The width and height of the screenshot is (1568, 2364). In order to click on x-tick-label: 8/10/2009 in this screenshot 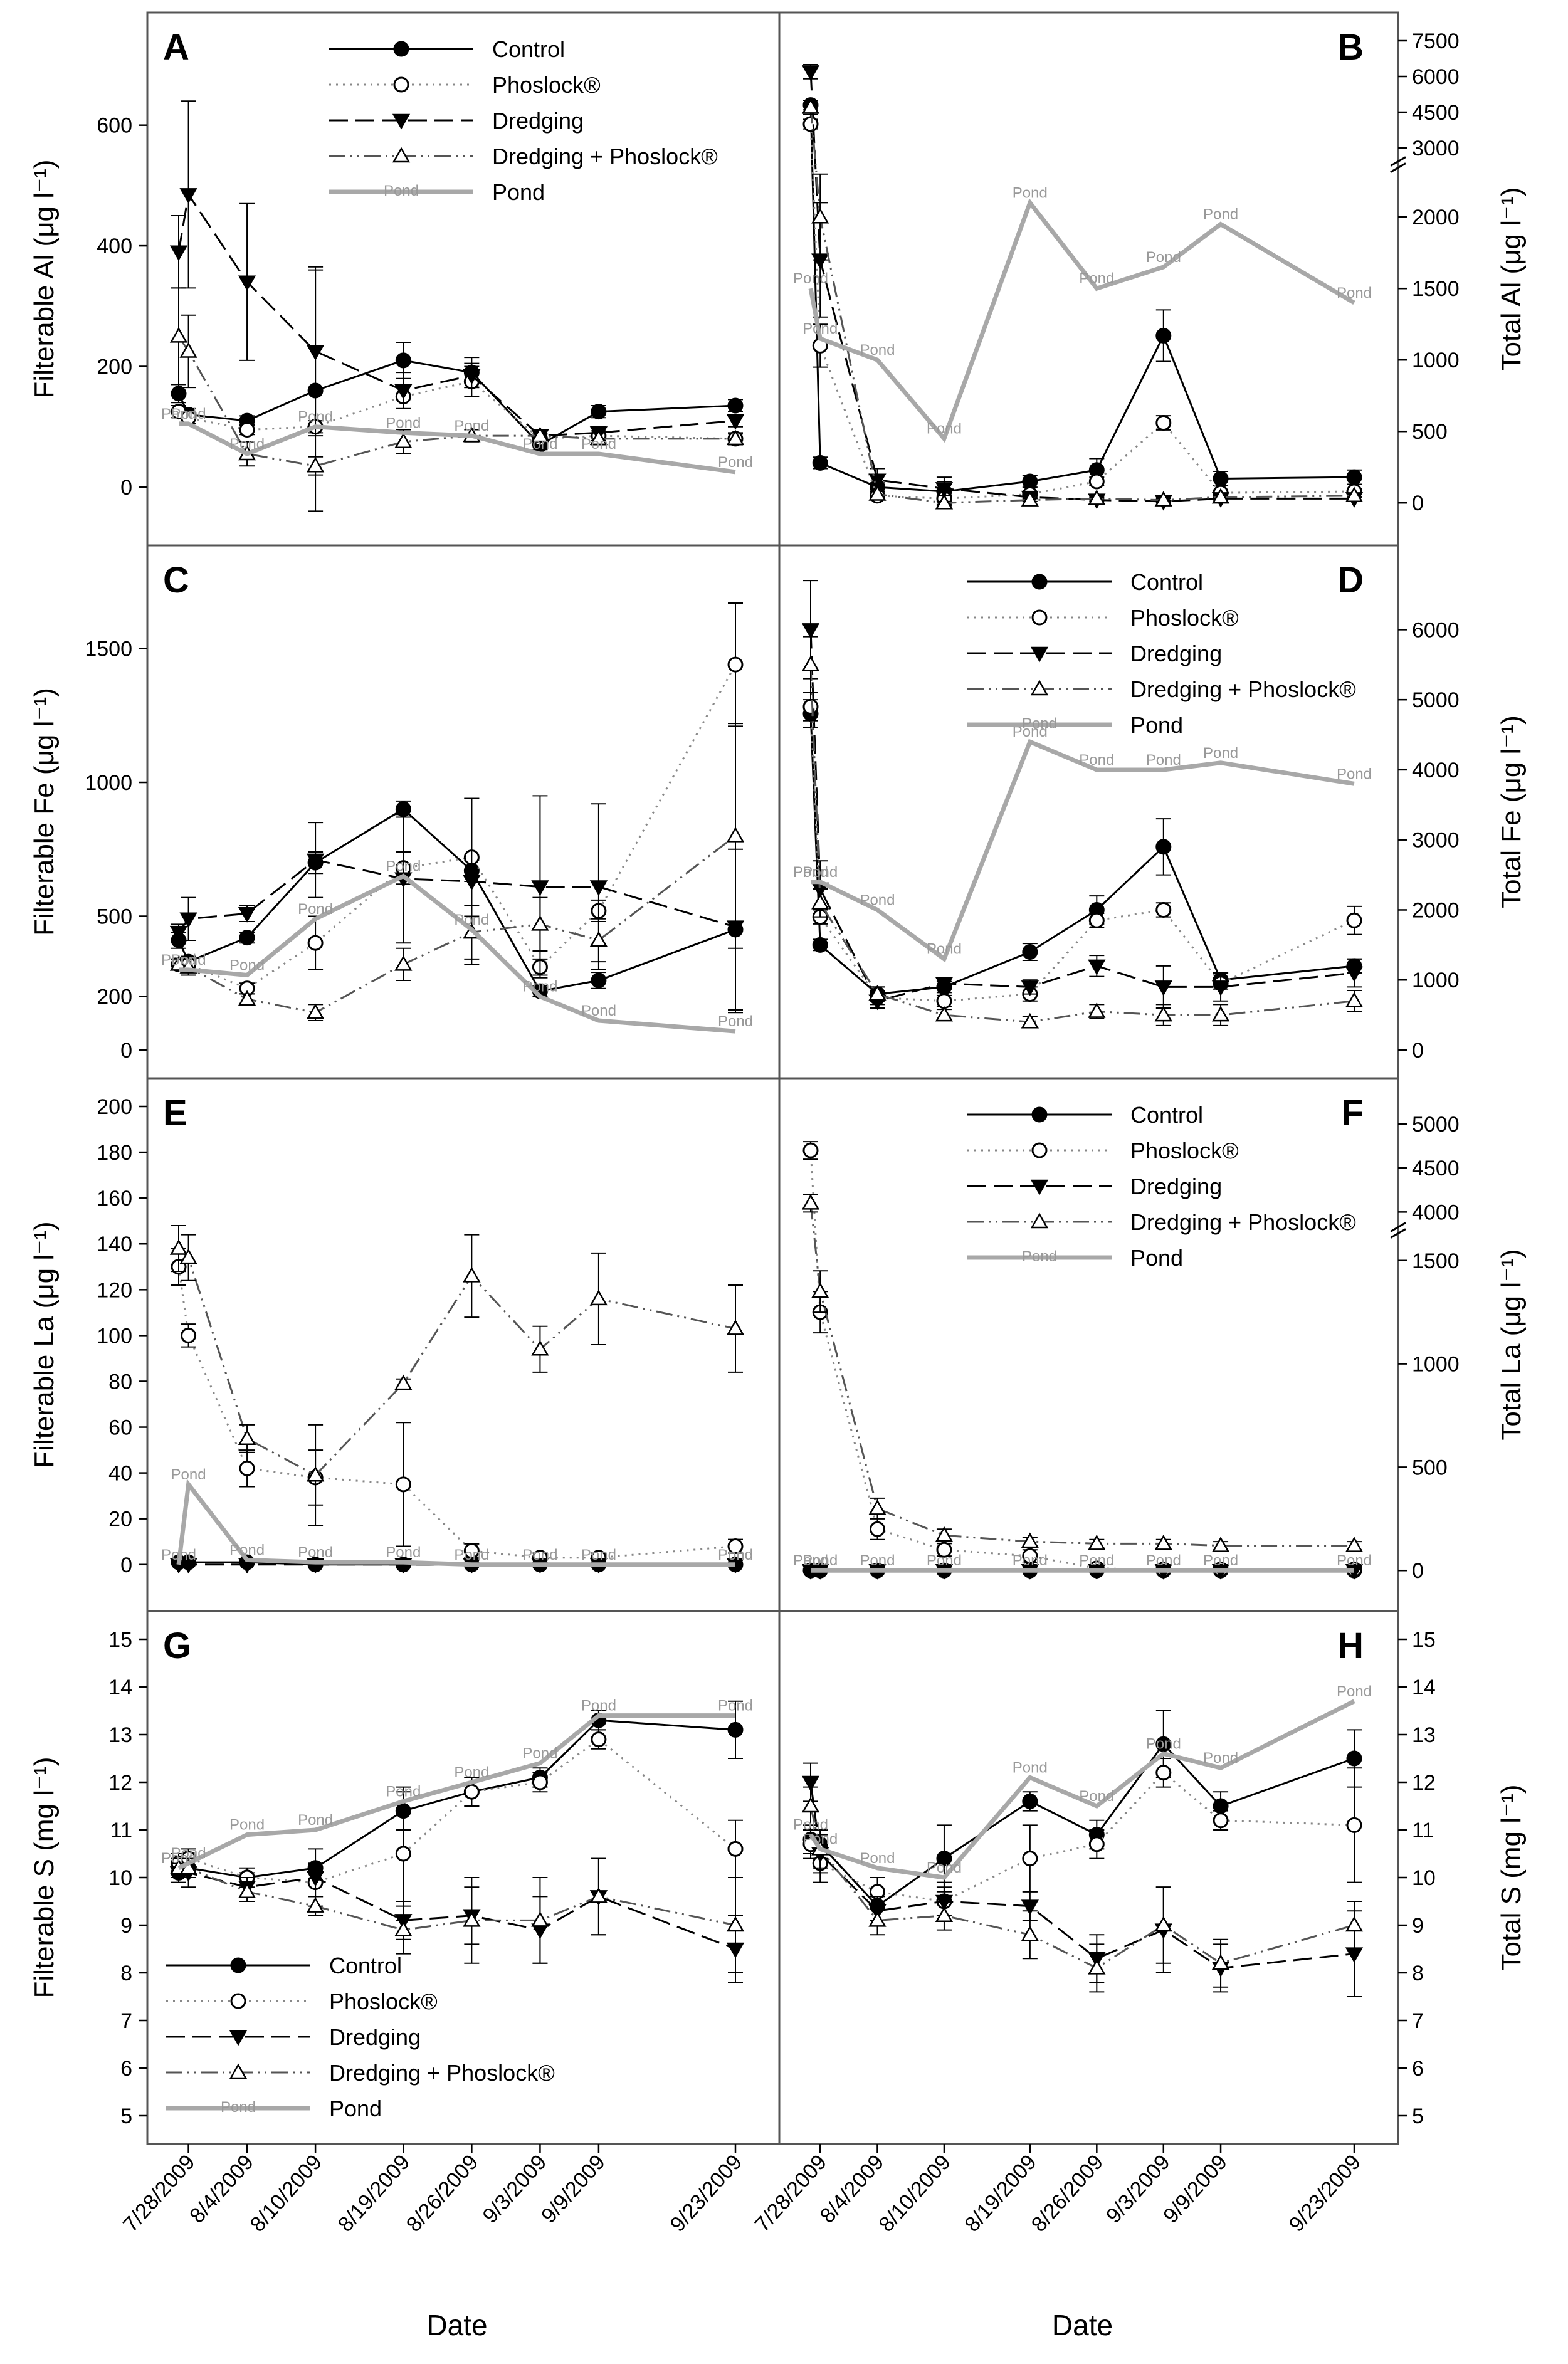, I will do `click(914, 2193)`.